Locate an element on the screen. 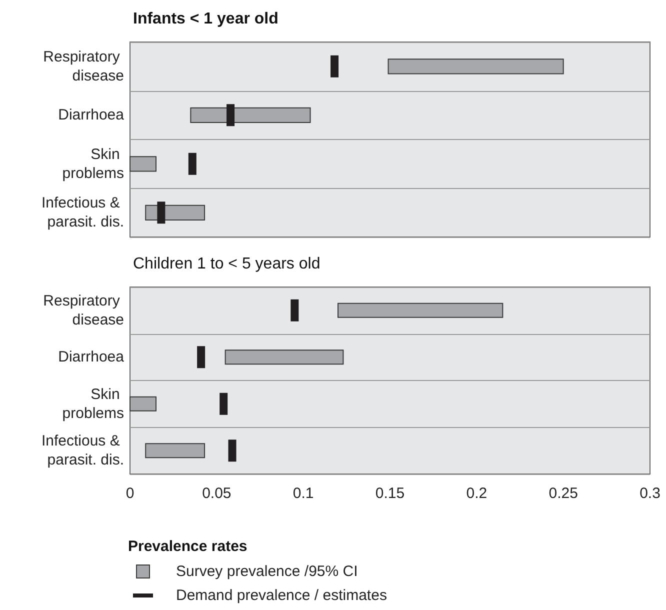  chart-title: Infants < 1 year old is located at coordinates (205, 19).